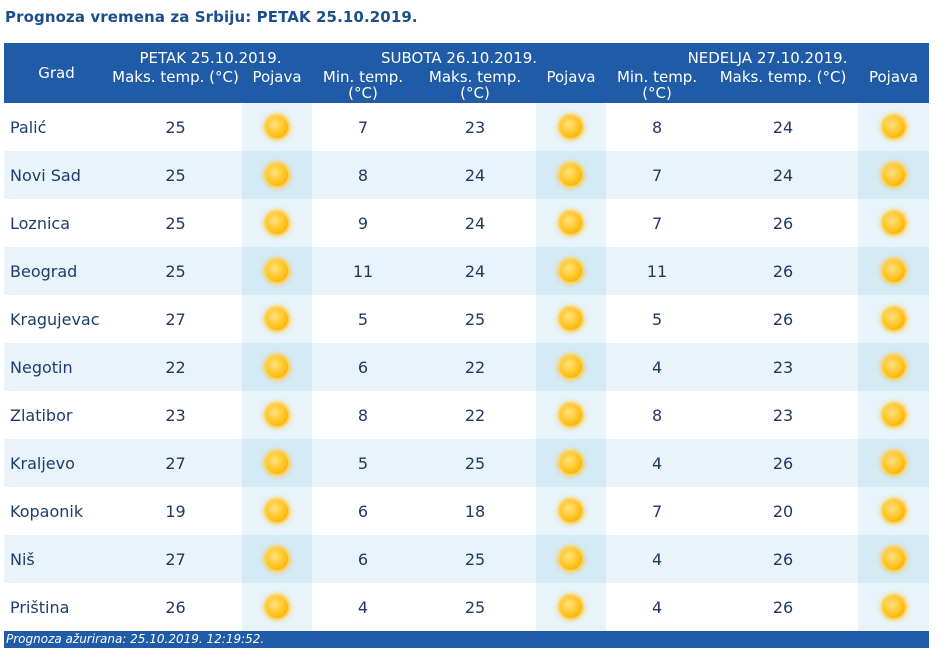  What do you see at coordinates (56, 175) in the screenshot?
I see `city-name: Novi Sad` at bounding box center [56, 175].